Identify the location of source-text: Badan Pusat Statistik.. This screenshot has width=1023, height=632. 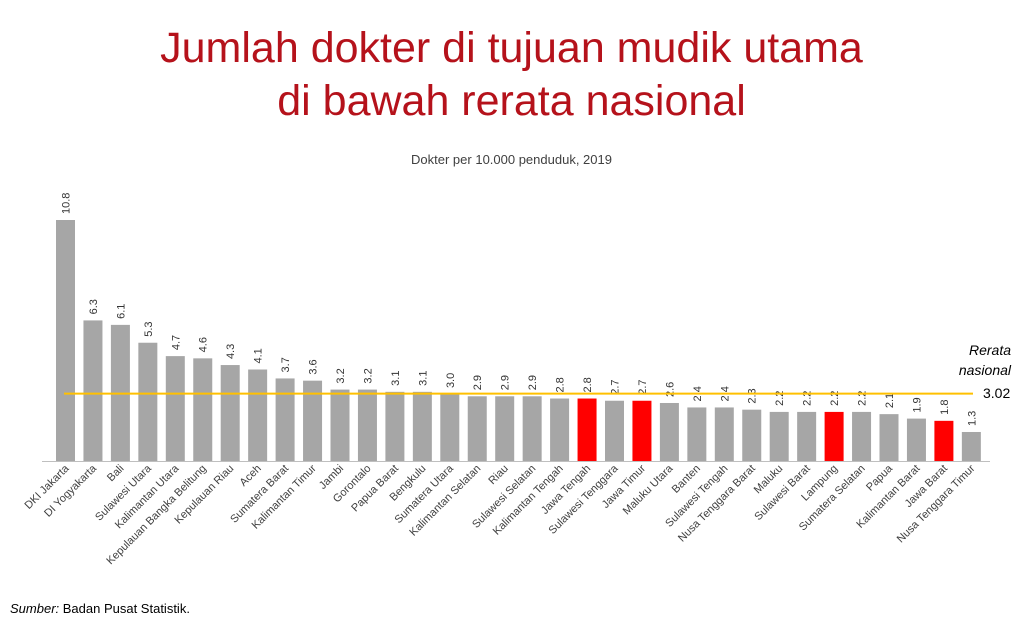
(124, 608).